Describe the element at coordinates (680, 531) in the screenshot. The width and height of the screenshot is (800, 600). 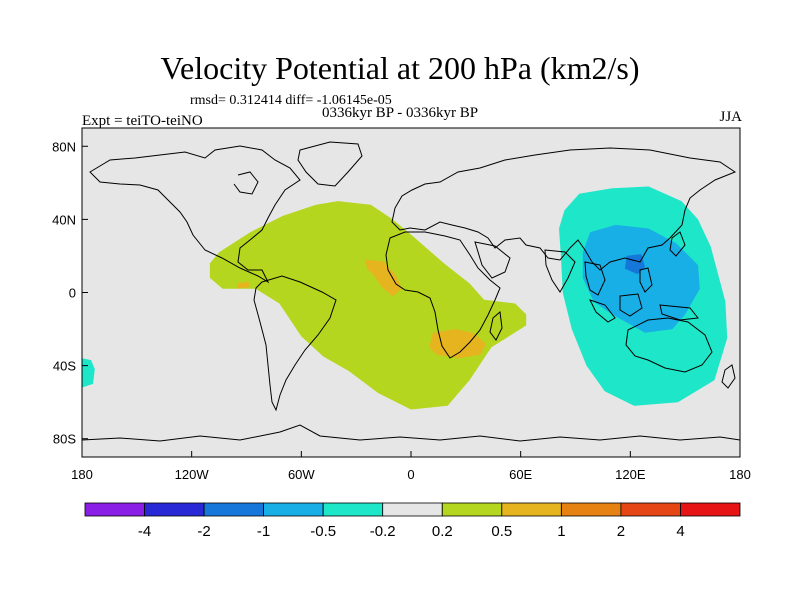
I see `colorbar-label: 4` at that location.